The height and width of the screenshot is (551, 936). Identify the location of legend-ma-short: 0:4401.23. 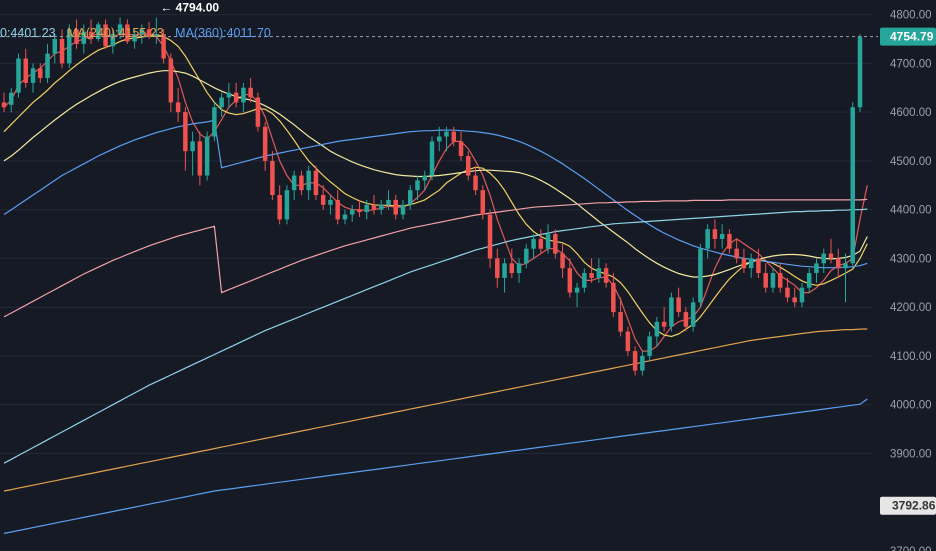
(28, 33).